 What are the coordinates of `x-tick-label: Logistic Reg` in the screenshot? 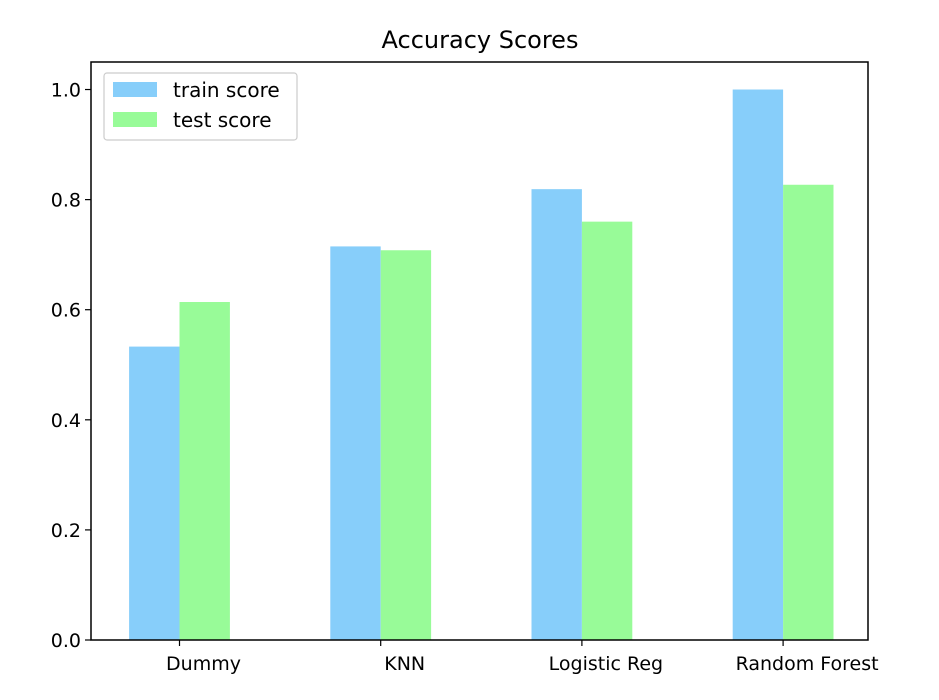 It's located at (606, 664).